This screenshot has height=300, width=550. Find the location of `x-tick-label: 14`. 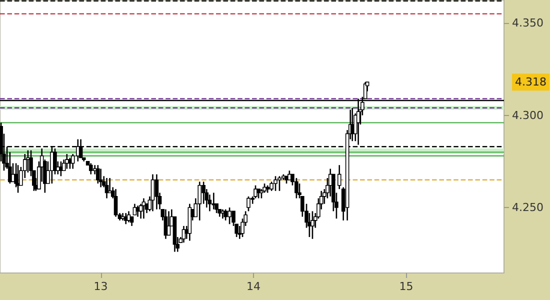

x-tick-label: 14 is located at coordinates (253, 286).